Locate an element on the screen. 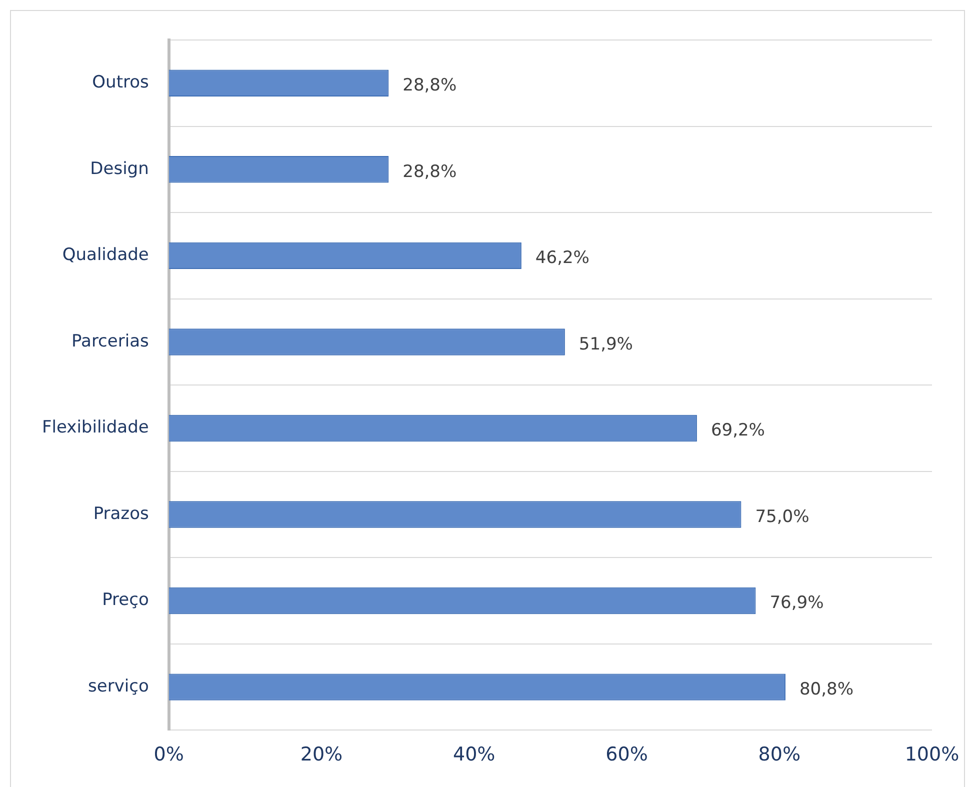 This screenshot has width=976, height=787. x-tick-label: 20% is located at coordinates (321, 755).